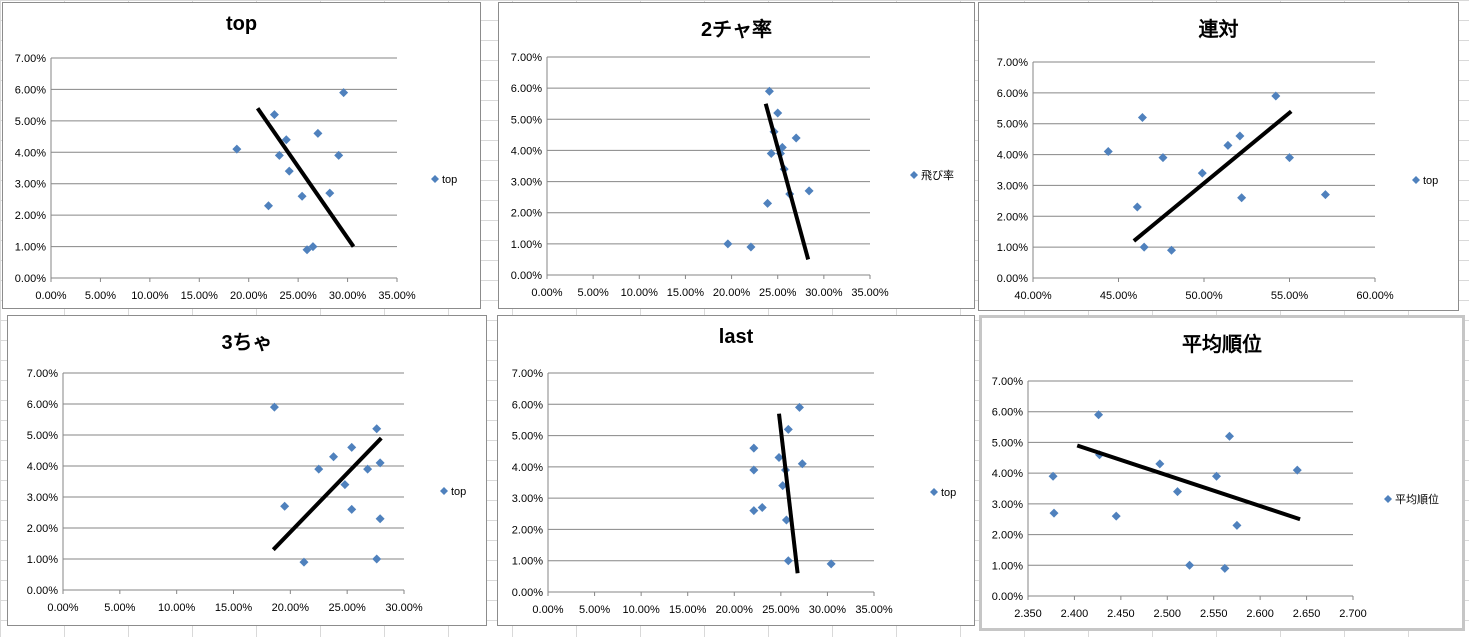 The image size is (1469, 637). I want to click on y-tick-label: 2.00%, so click(30, 216).